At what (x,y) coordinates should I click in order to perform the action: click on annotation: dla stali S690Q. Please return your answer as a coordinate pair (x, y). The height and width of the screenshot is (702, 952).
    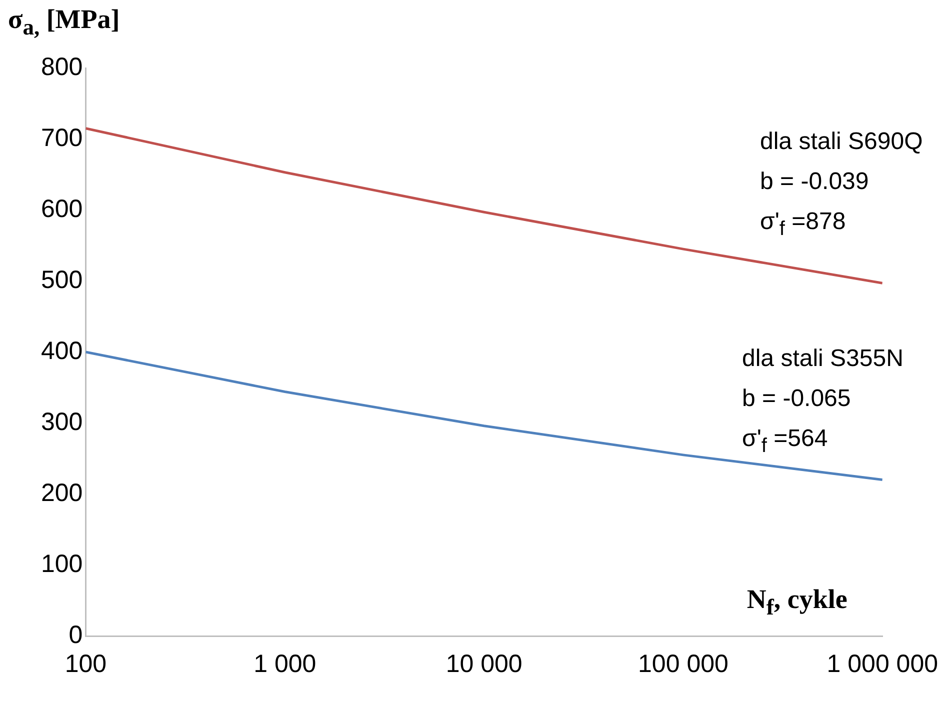
    Looking at the image, I should click on (841, 142).